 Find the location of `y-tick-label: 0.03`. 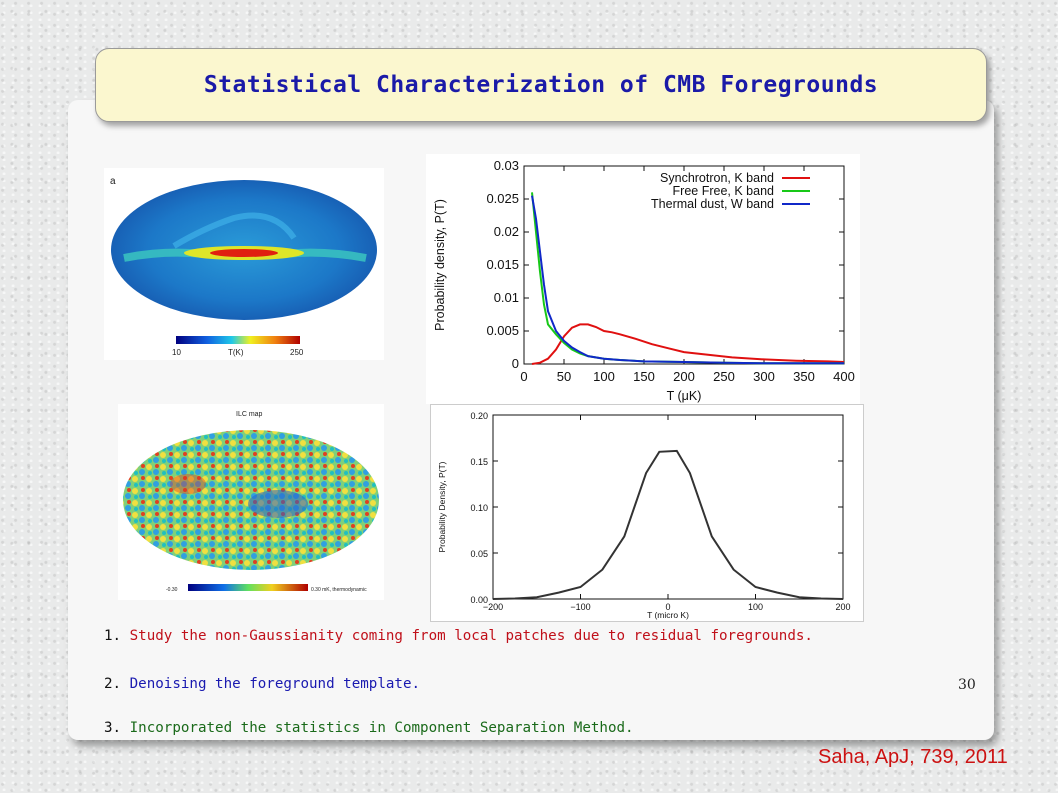

y-tick-label: 0.03 is located at coordinates (506, 165).